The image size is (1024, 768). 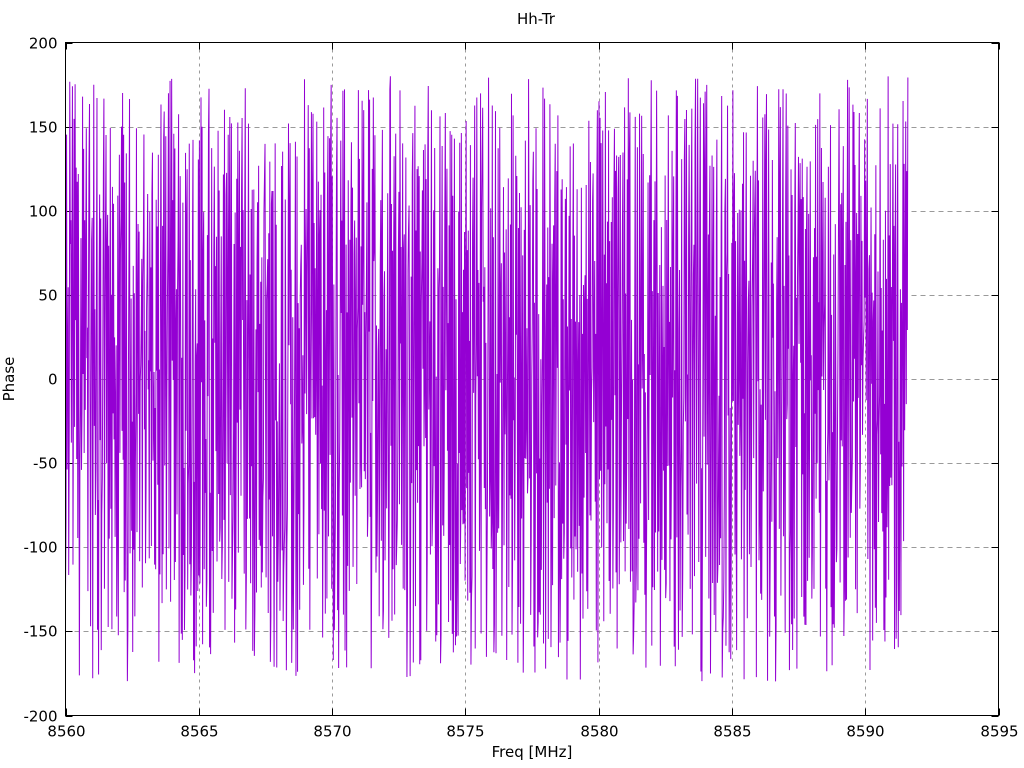 I want to click on y-tick-label: 100, so click(x=43, y=212).